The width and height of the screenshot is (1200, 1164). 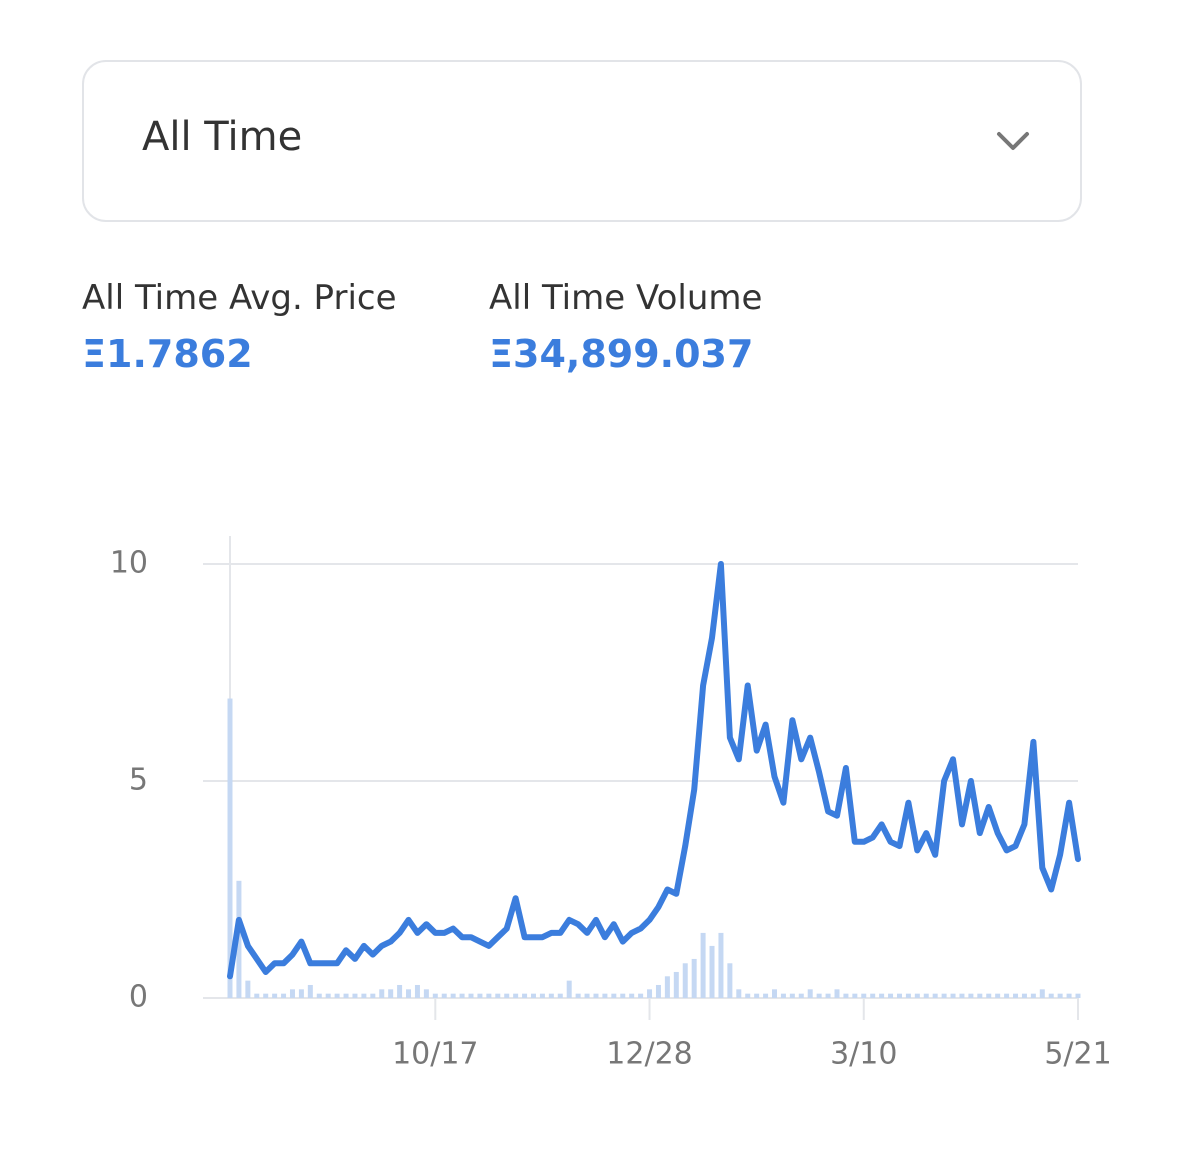 What do you see at coordinates (649, 1054) in the screenshot?
I see `x-tick-label: 12/28` at bounding box center [649, 1054].